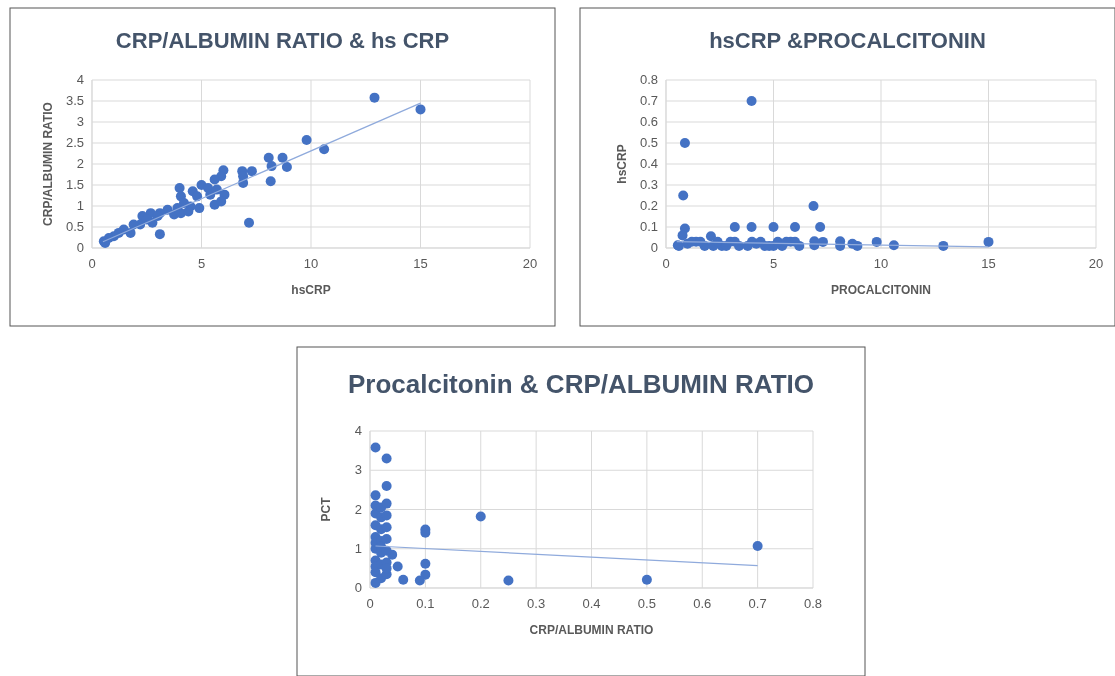 Image resolution: width=1115 pixels, height=676 pixels. I want to click on y-tick-label: 0.2, so click(648, 205).